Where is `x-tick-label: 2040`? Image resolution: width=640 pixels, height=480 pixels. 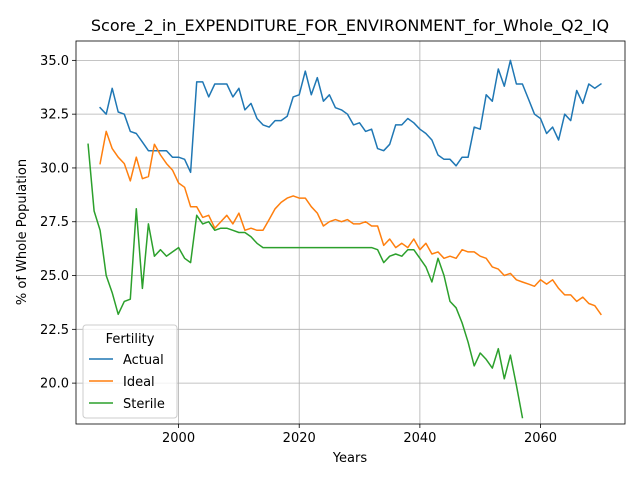
x-tick-label: 2040 is located at coordinates (419, 438).